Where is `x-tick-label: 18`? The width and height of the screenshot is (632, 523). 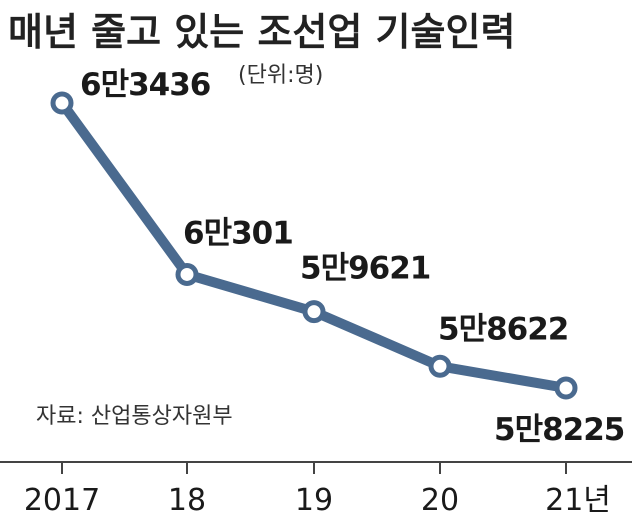
x-tick-label: 18 is located at coordinates (187, 500).